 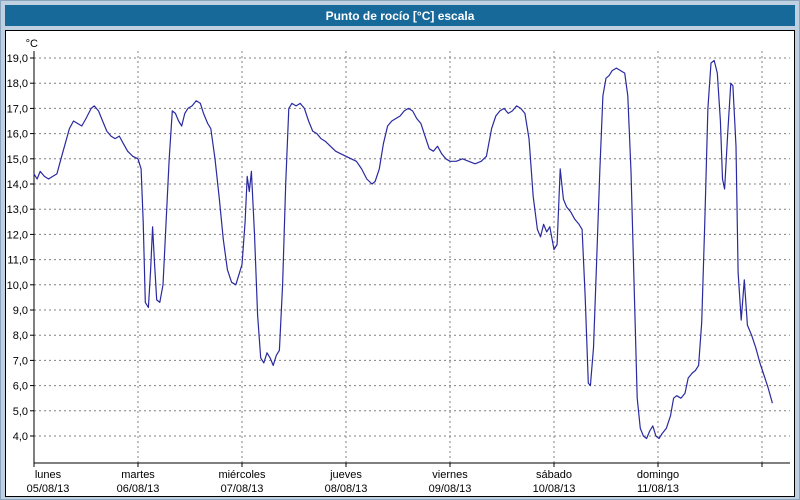 What do you see at coordinates (450, 475) in the screenshot?
I see `x-tick-day-label: viernes` at bounding box center [450, 475].